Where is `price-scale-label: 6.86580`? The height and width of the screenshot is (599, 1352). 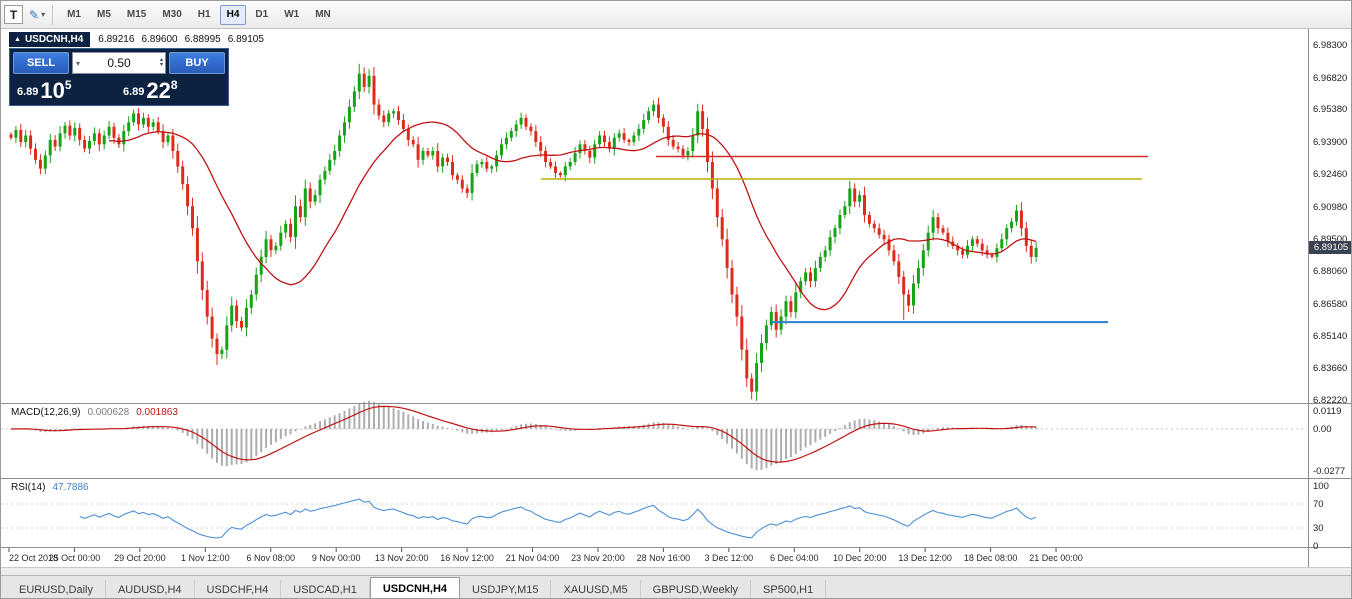 price-scale-label: 6.86580 is located at coordinates (1330, 304).